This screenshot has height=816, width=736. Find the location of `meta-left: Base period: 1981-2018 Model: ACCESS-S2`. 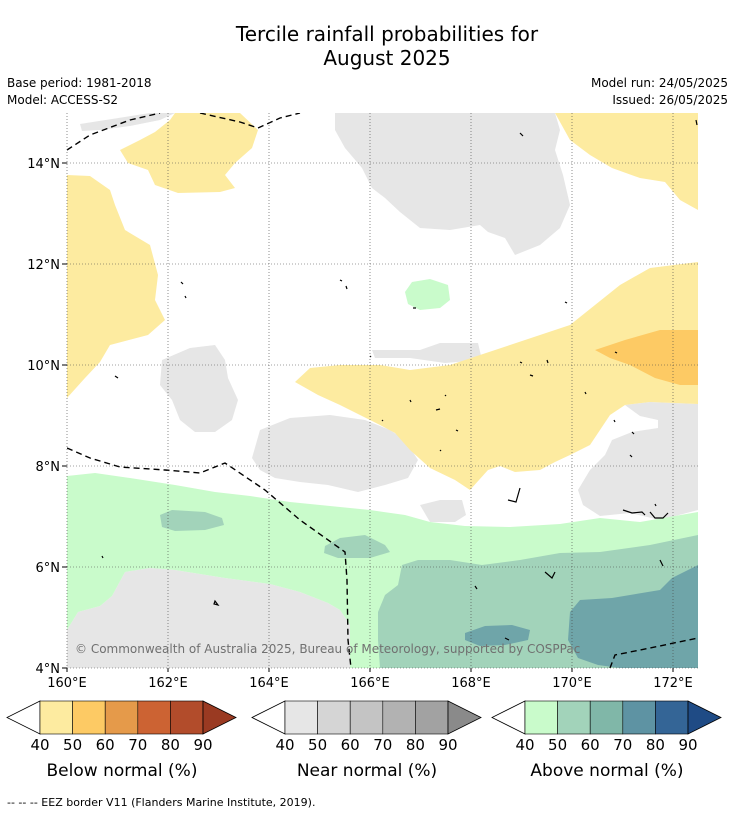

meta-left: Base period: 1981-2018 Model: ACCESS-S2 is located at coordinates (79, 92).